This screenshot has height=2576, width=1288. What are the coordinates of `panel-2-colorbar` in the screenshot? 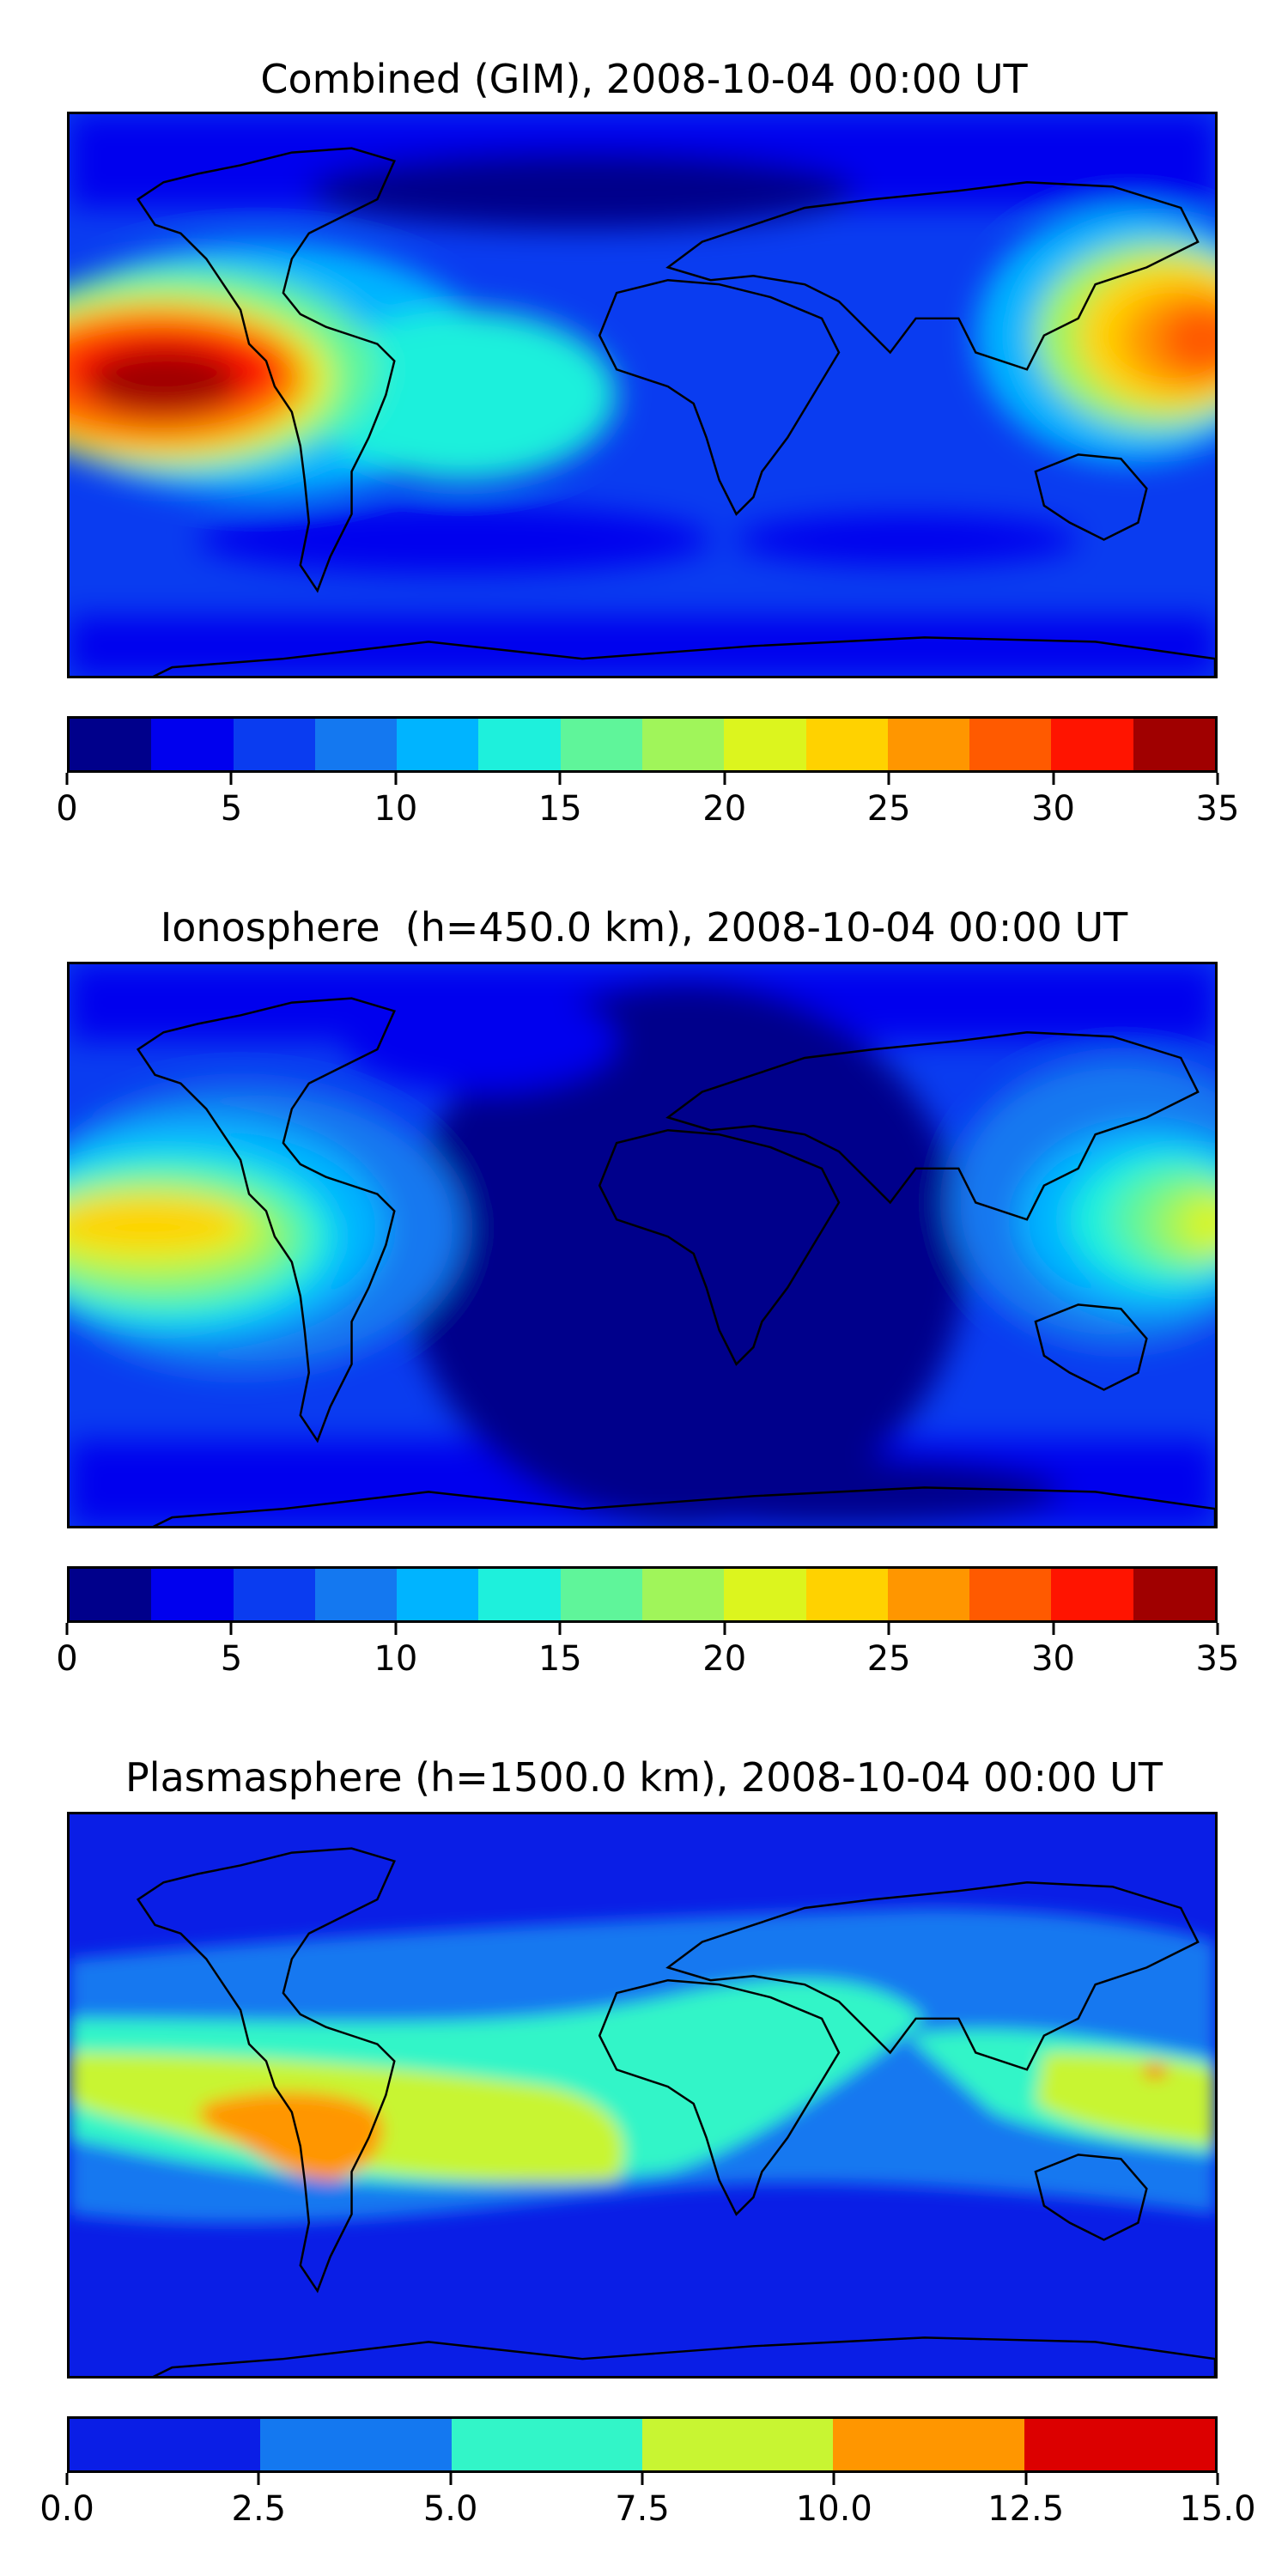 It's located at (642, 1594).